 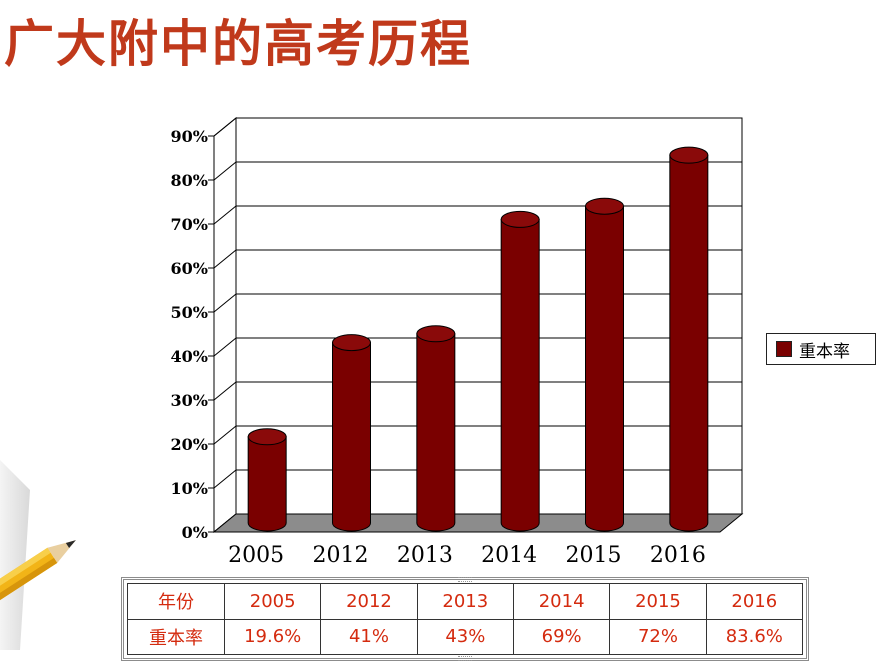 I want to click on resize-handle-top, so click(x=465, y=579).